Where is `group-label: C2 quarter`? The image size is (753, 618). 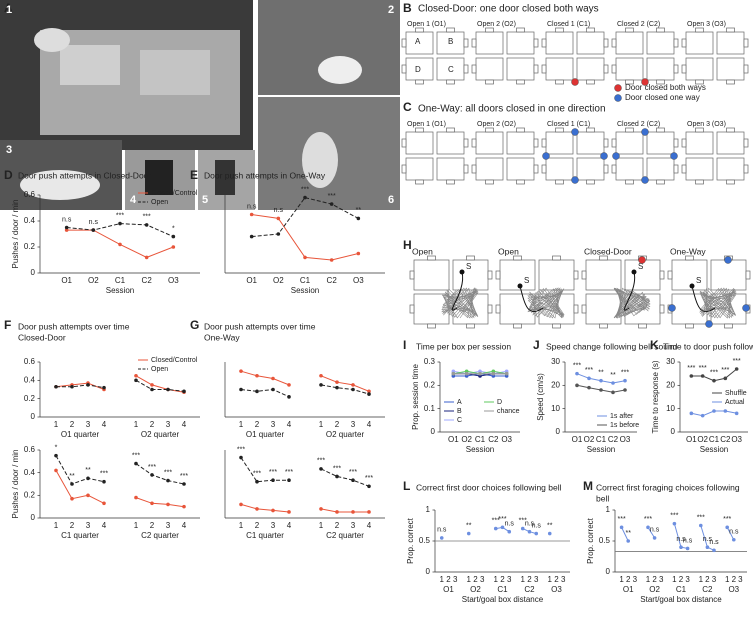
group-label: C2 quarter is located at coordinates (160, 535).